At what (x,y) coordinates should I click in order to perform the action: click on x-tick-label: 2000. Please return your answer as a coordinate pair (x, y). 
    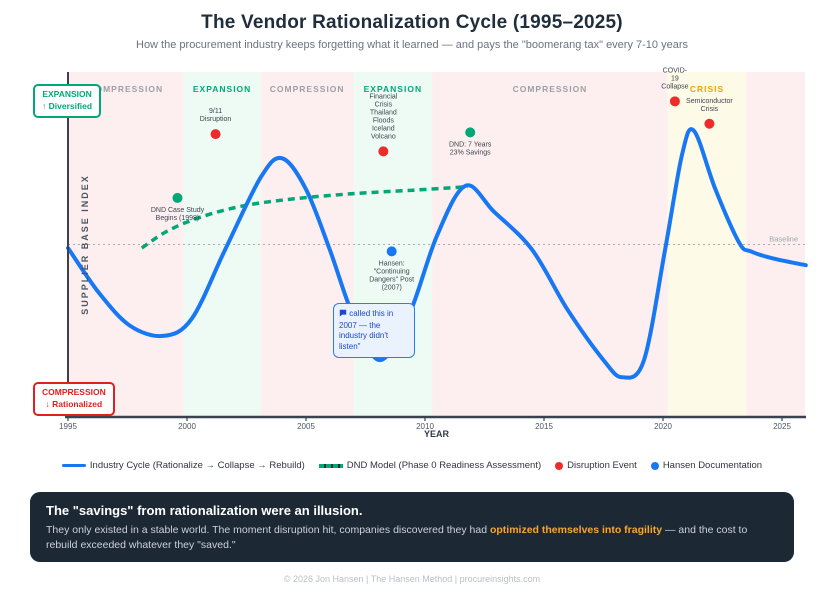
    Looking at the image, I should click on (187, 426).